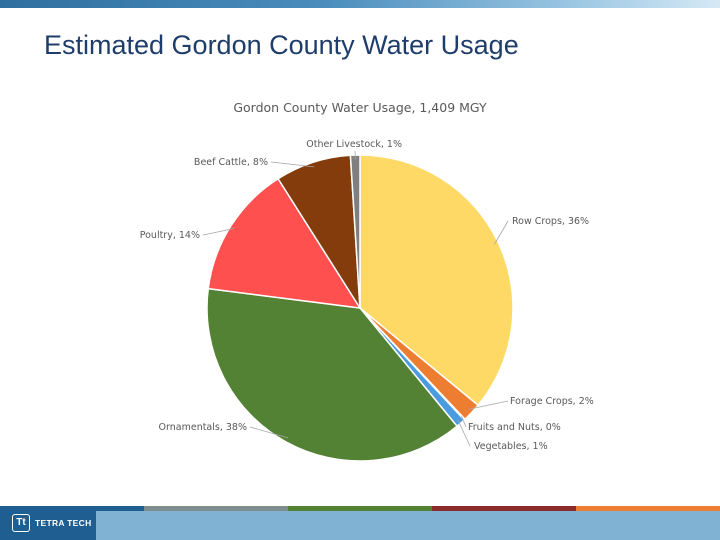 Image resolution: width=720 pixels, height=540 pixels. Describe the element at coordinates (552, 401) in the screenshot. I see `pie-slice-label: Forage Crops, 2%` at that location.